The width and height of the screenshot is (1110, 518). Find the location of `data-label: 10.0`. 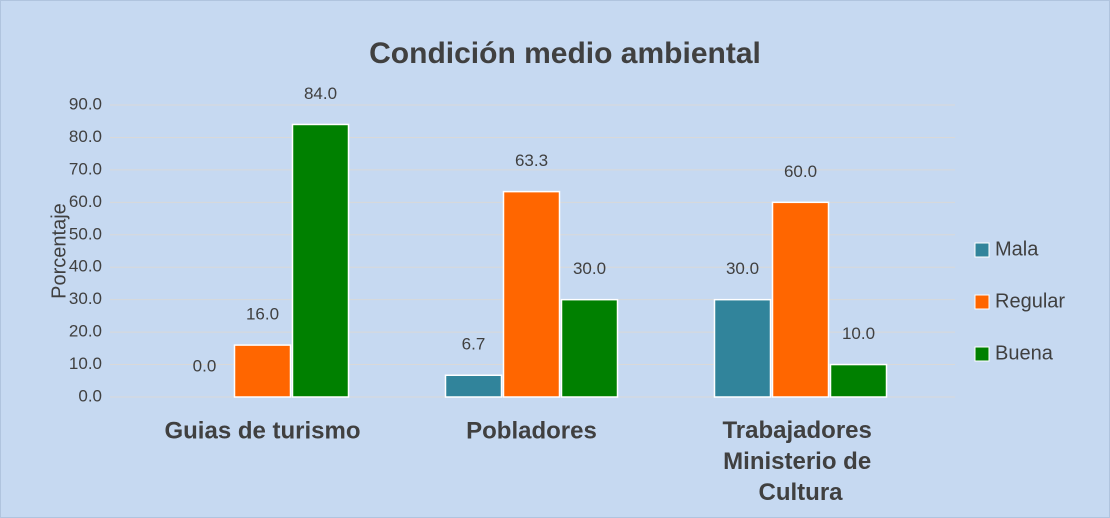

data-label: 10.0 is located at coordinates (858, 333).